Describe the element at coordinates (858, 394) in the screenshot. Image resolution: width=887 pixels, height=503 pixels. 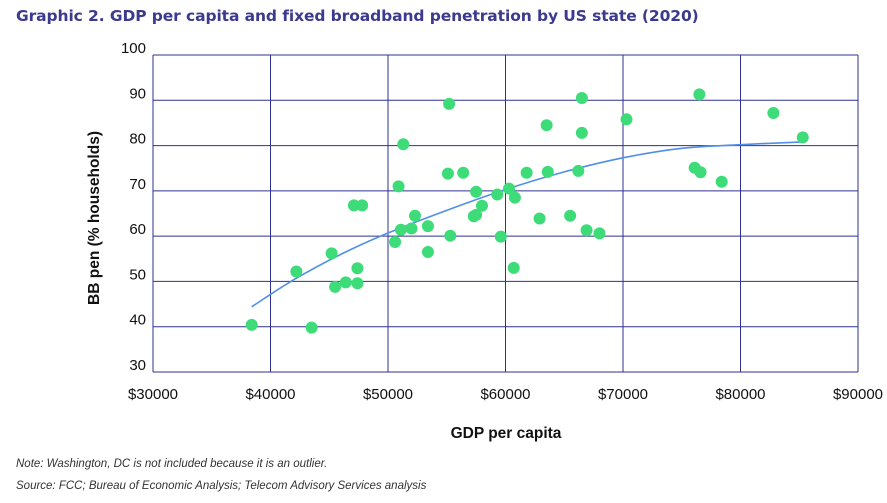
I see `x-tick-label: $90000` at that location.